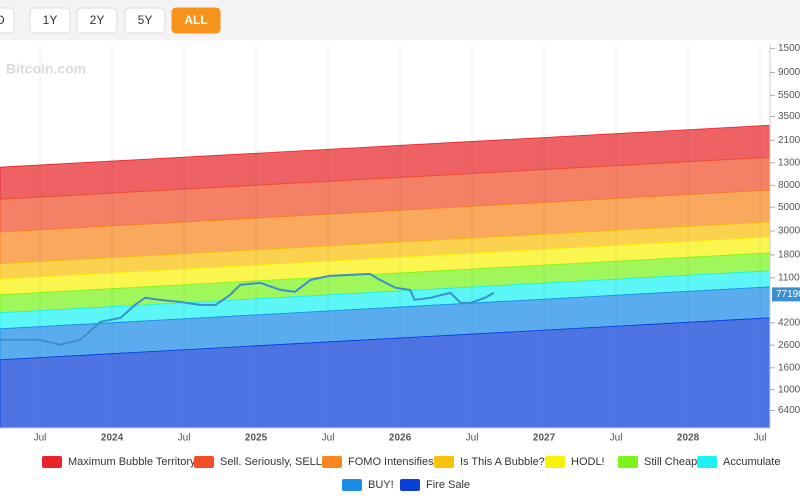  Describe the element at coordinates (789, 367) in the screenshot. I see `y-tick-label: 16000` at that location.